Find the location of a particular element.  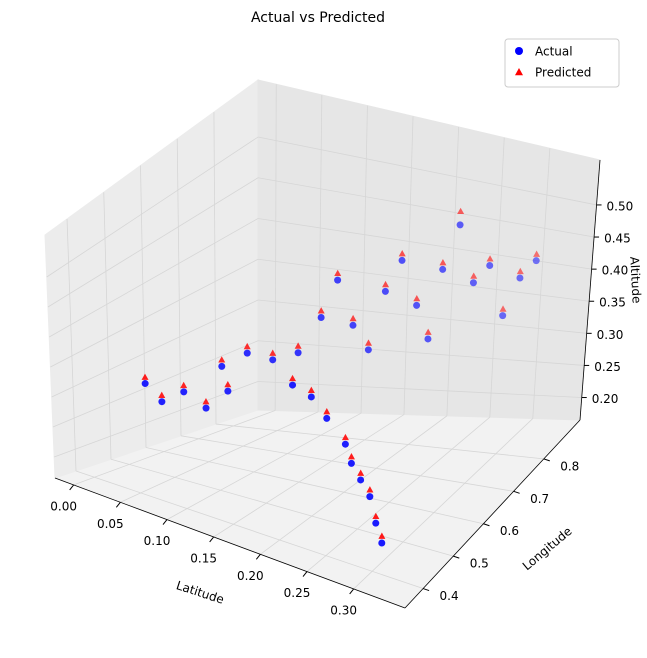

x-tick-label: 0.00 is located at coordinates (63, 506).